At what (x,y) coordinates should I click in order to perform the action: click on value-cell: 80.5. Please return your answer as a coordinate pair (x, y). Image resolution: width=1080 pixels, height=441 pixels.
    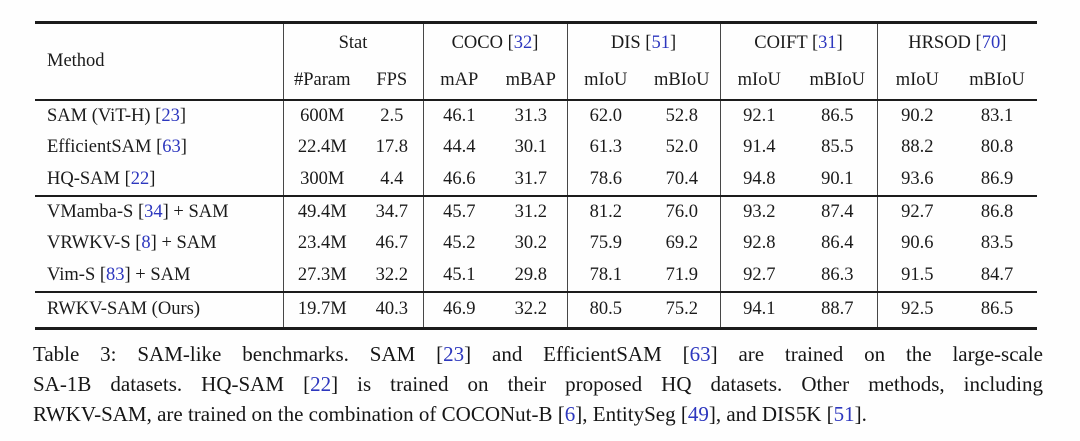
    Looking at the image, I should click on (605, 310).